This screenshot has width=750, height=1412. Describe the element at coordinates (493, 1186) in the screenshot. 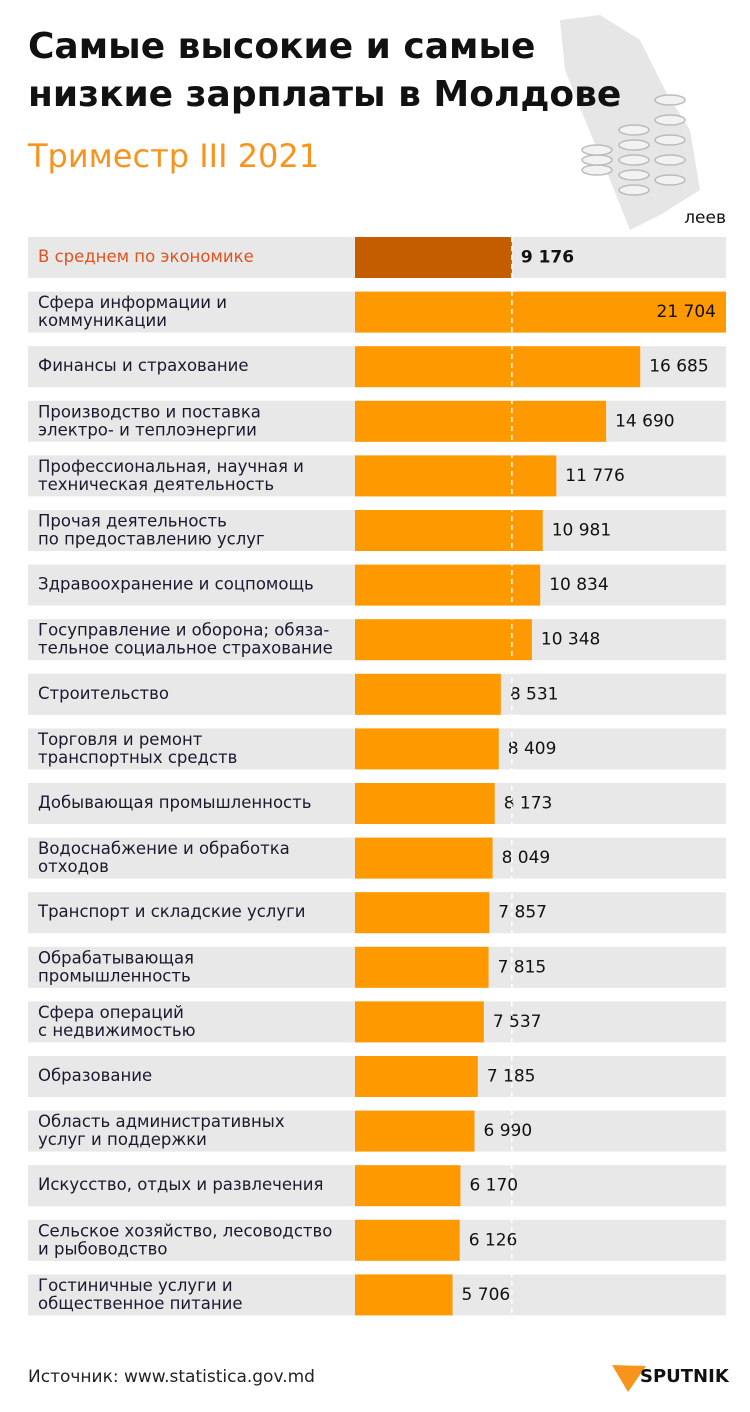

I see `value-label: 6 170` at that location.